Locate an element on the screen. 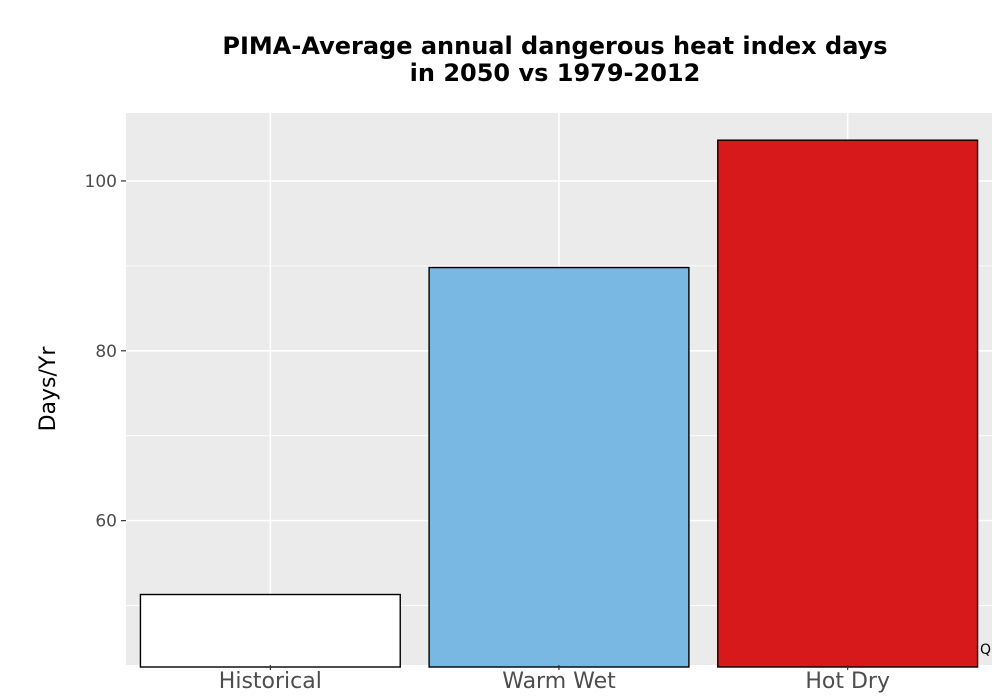 Image resolution: width=1000 pixels, height=700 pixels. chart-title-line-2: in 2050 vs 1979-2012 is located at coordinates (555, 73).